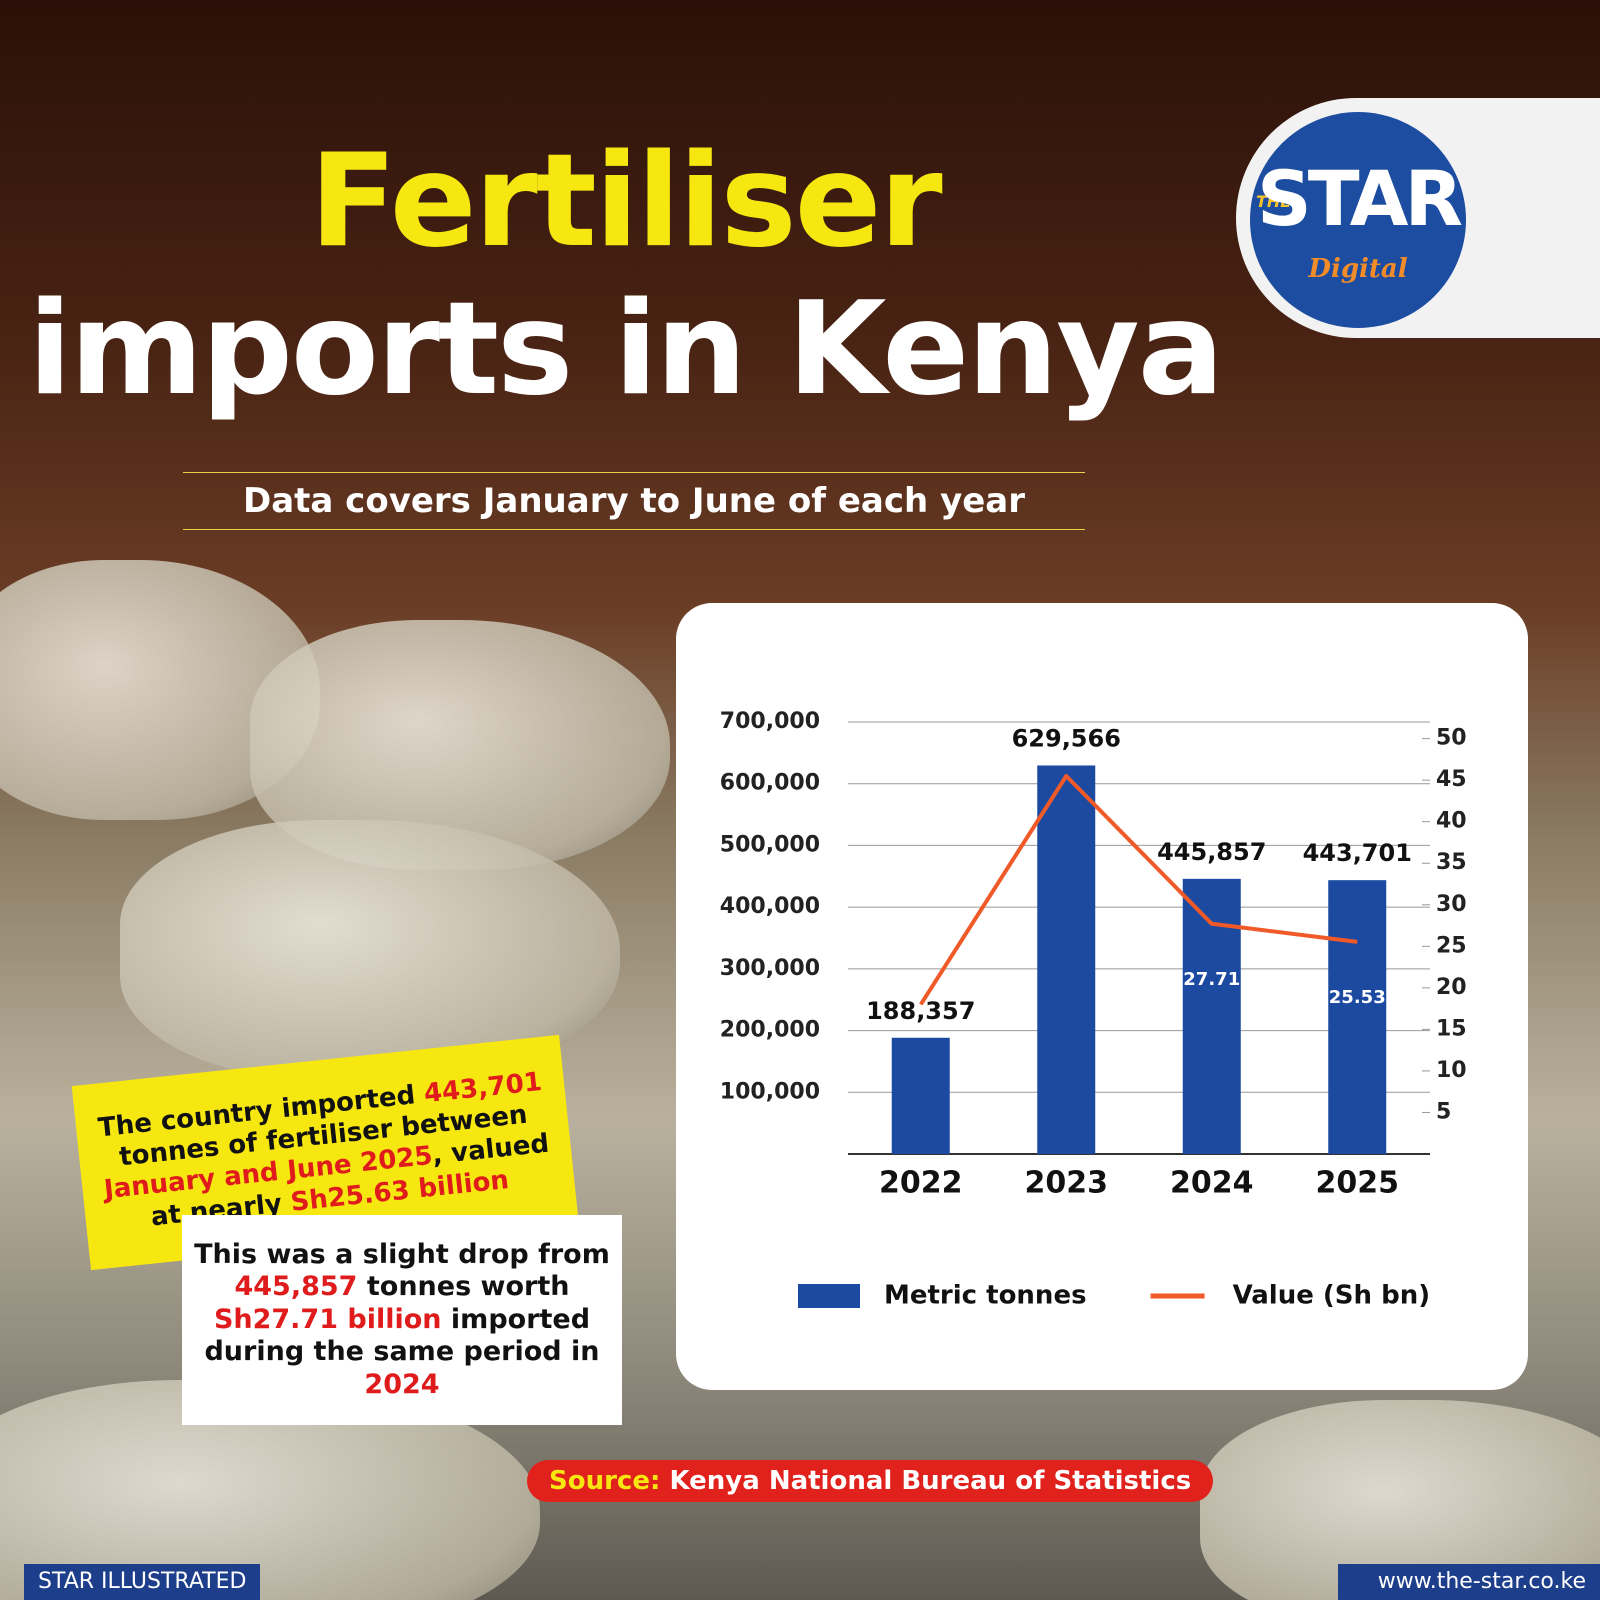 The height and width of the screenshot is (1600, 1600). What do you see at coordinates (1451, 821) in the screenshot?
I see `y2-tick-label: 40` at bounding box center [1451, 821].